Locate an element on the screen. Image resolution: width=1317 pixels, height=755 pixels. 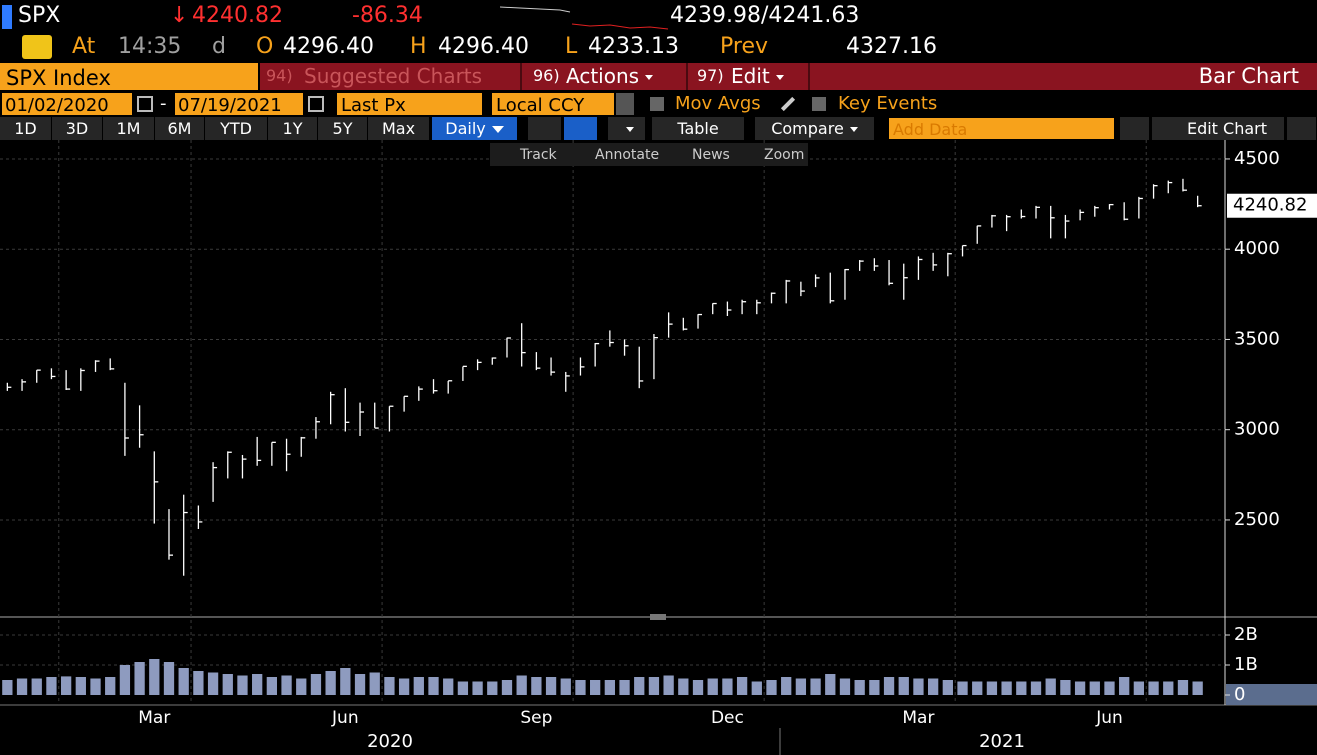
tool-button: News is located at coordinates (711, 155).